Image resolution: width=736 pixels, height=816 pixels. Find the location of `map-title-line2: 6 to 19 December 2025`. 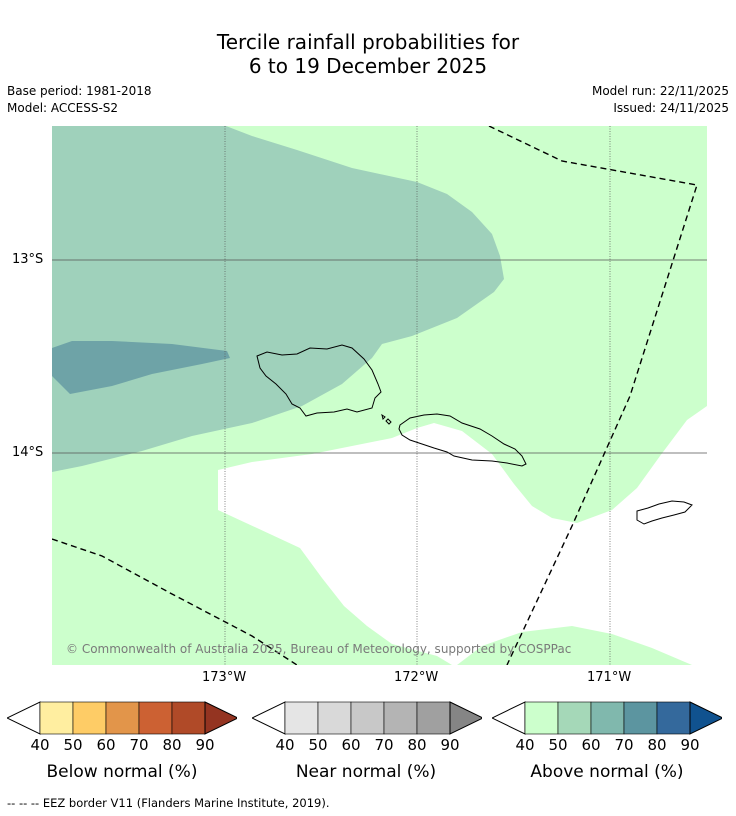

map-title-line2: 6 to 19 December 2025 is located at coordinates (368, 66).